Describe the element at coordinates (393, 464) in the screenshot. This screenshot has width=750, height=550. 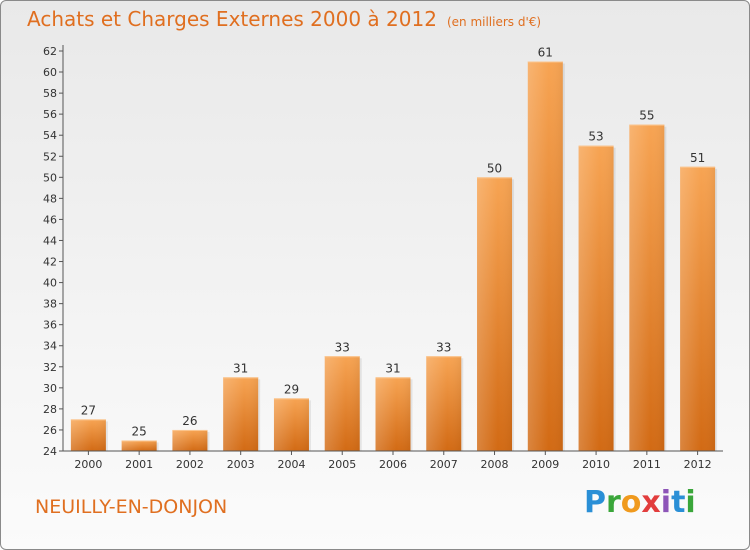
I see `x-tick-label: 2006` at that location.